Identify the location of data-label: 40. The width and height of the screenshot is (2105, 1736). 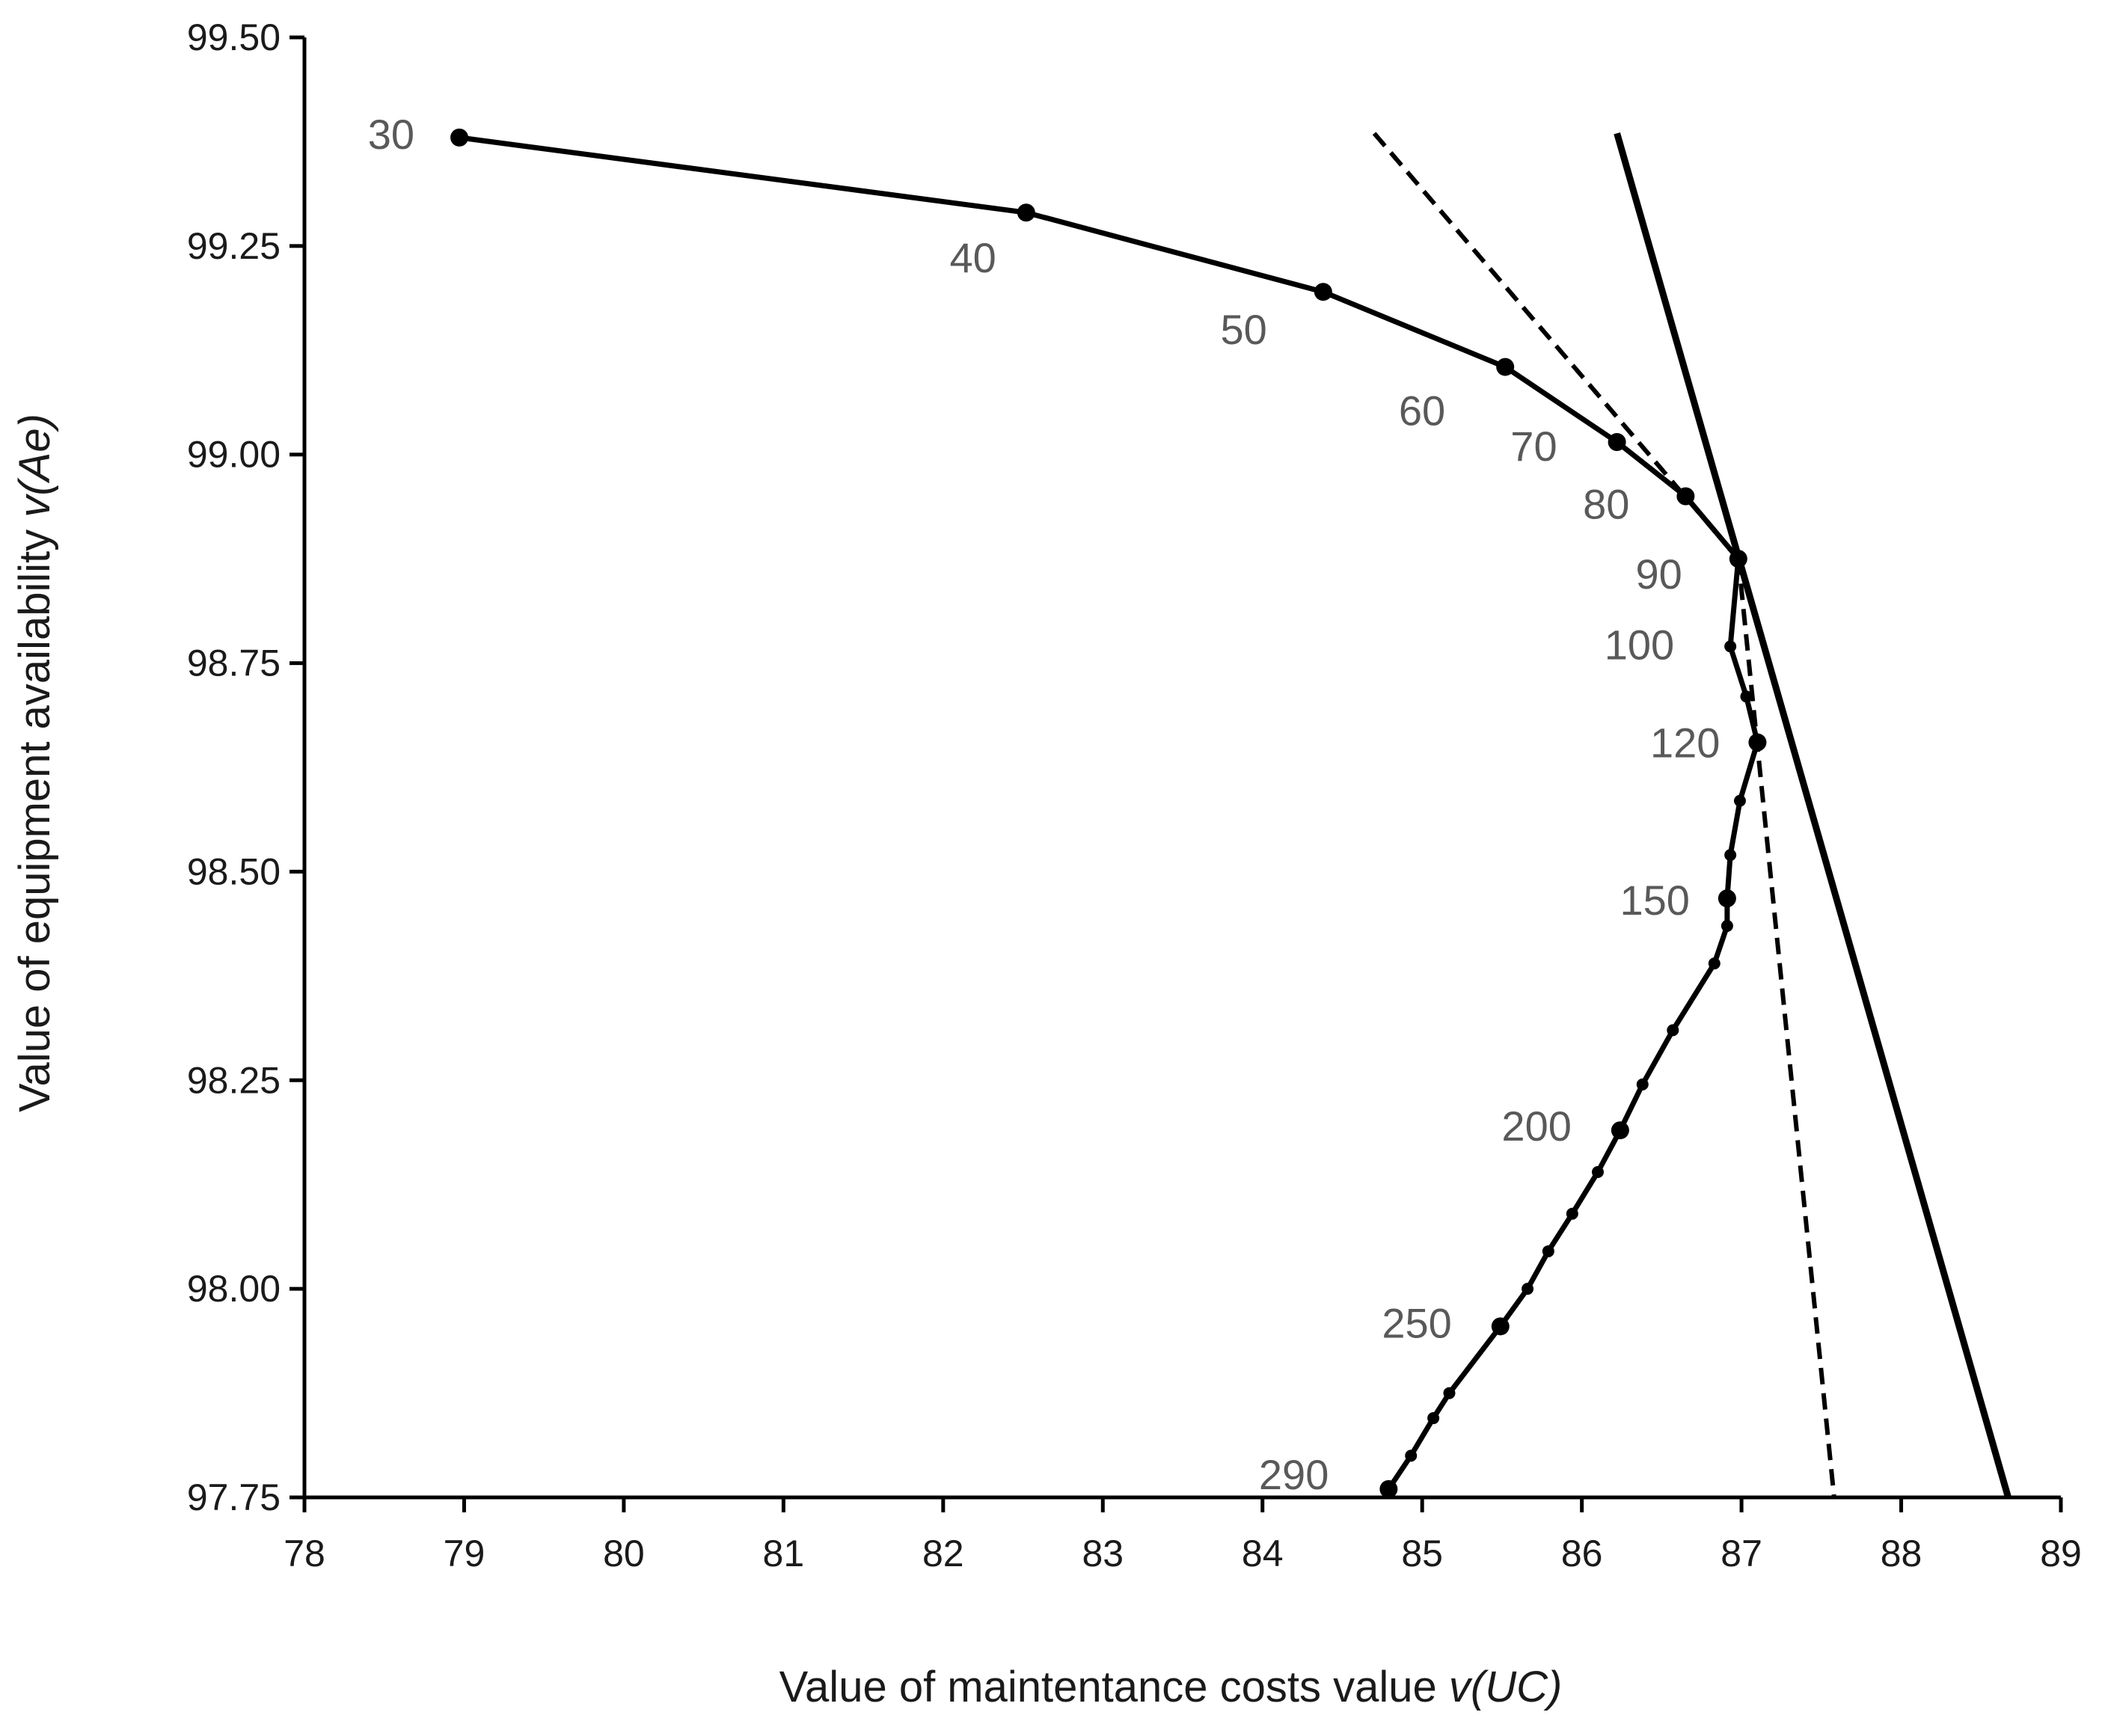
(973, 257).